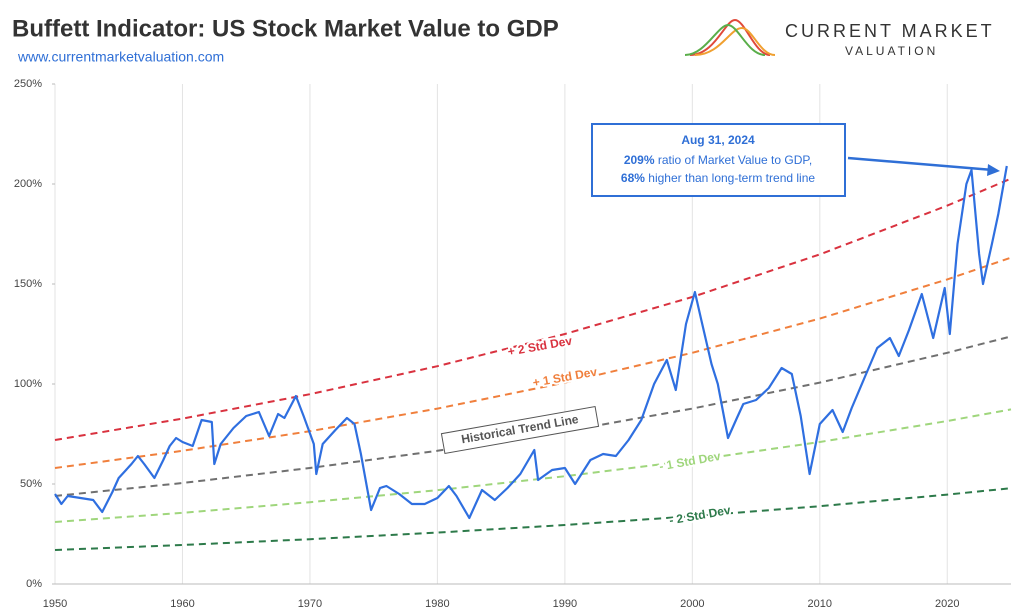 The height and width of the screenshot is (616, 1024). Describe the element at coordinates (182, 604) in the screenshot. I see `x-tick-label: 1960` at that location.